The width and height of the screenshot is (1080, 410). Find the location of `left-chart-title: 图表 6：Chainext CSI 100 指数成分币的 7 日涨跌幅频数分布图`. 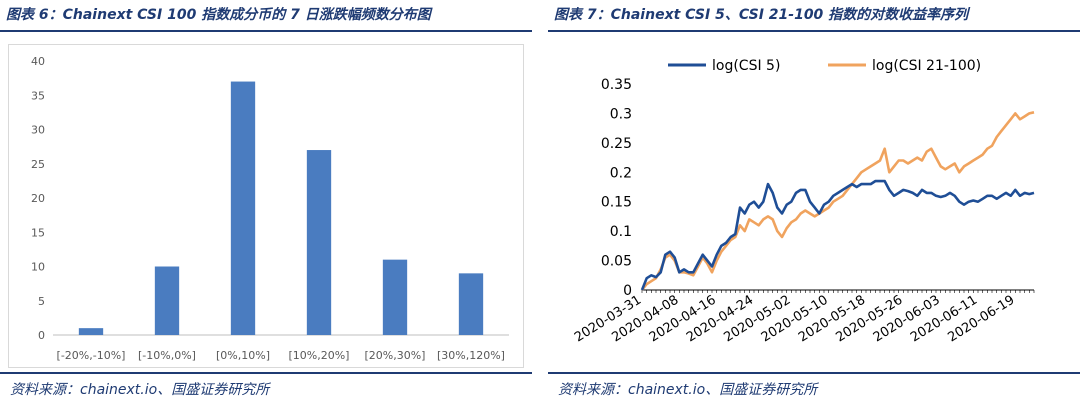

left-chart-title: 图表 6：Chainext CSI 100 指数成分币的 7 日涨跌幅频数分布图 is located at coordinates (218, 15).